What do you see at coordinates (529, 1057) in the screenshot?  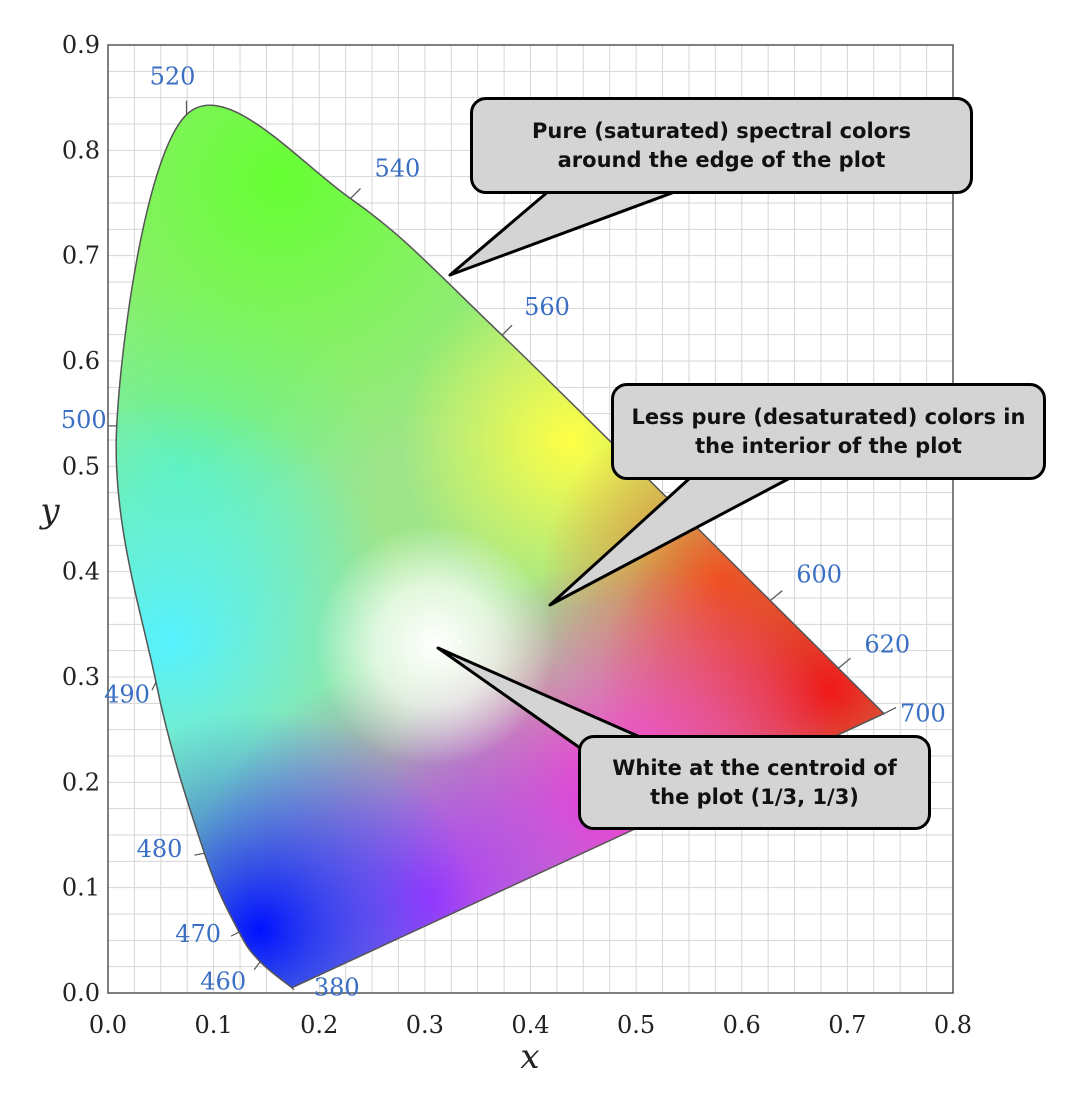 I see `x-axis-title: x` at bounding box center [529, 1057].